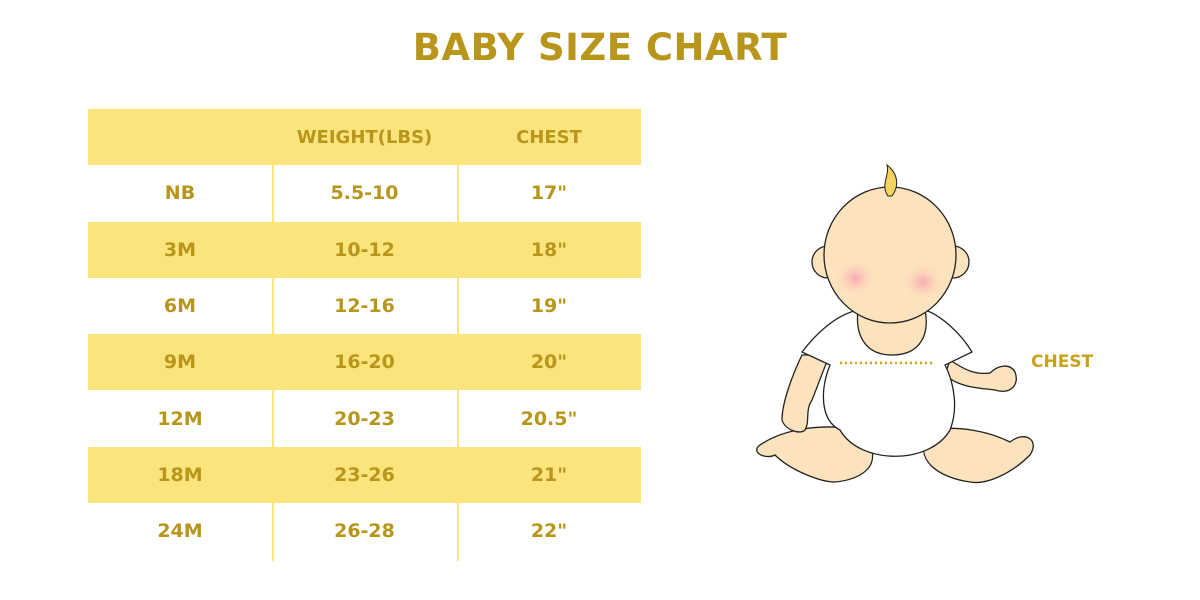  I want to click on table-header: WEIGHT(LBS) CHEST, so click(364, 137).